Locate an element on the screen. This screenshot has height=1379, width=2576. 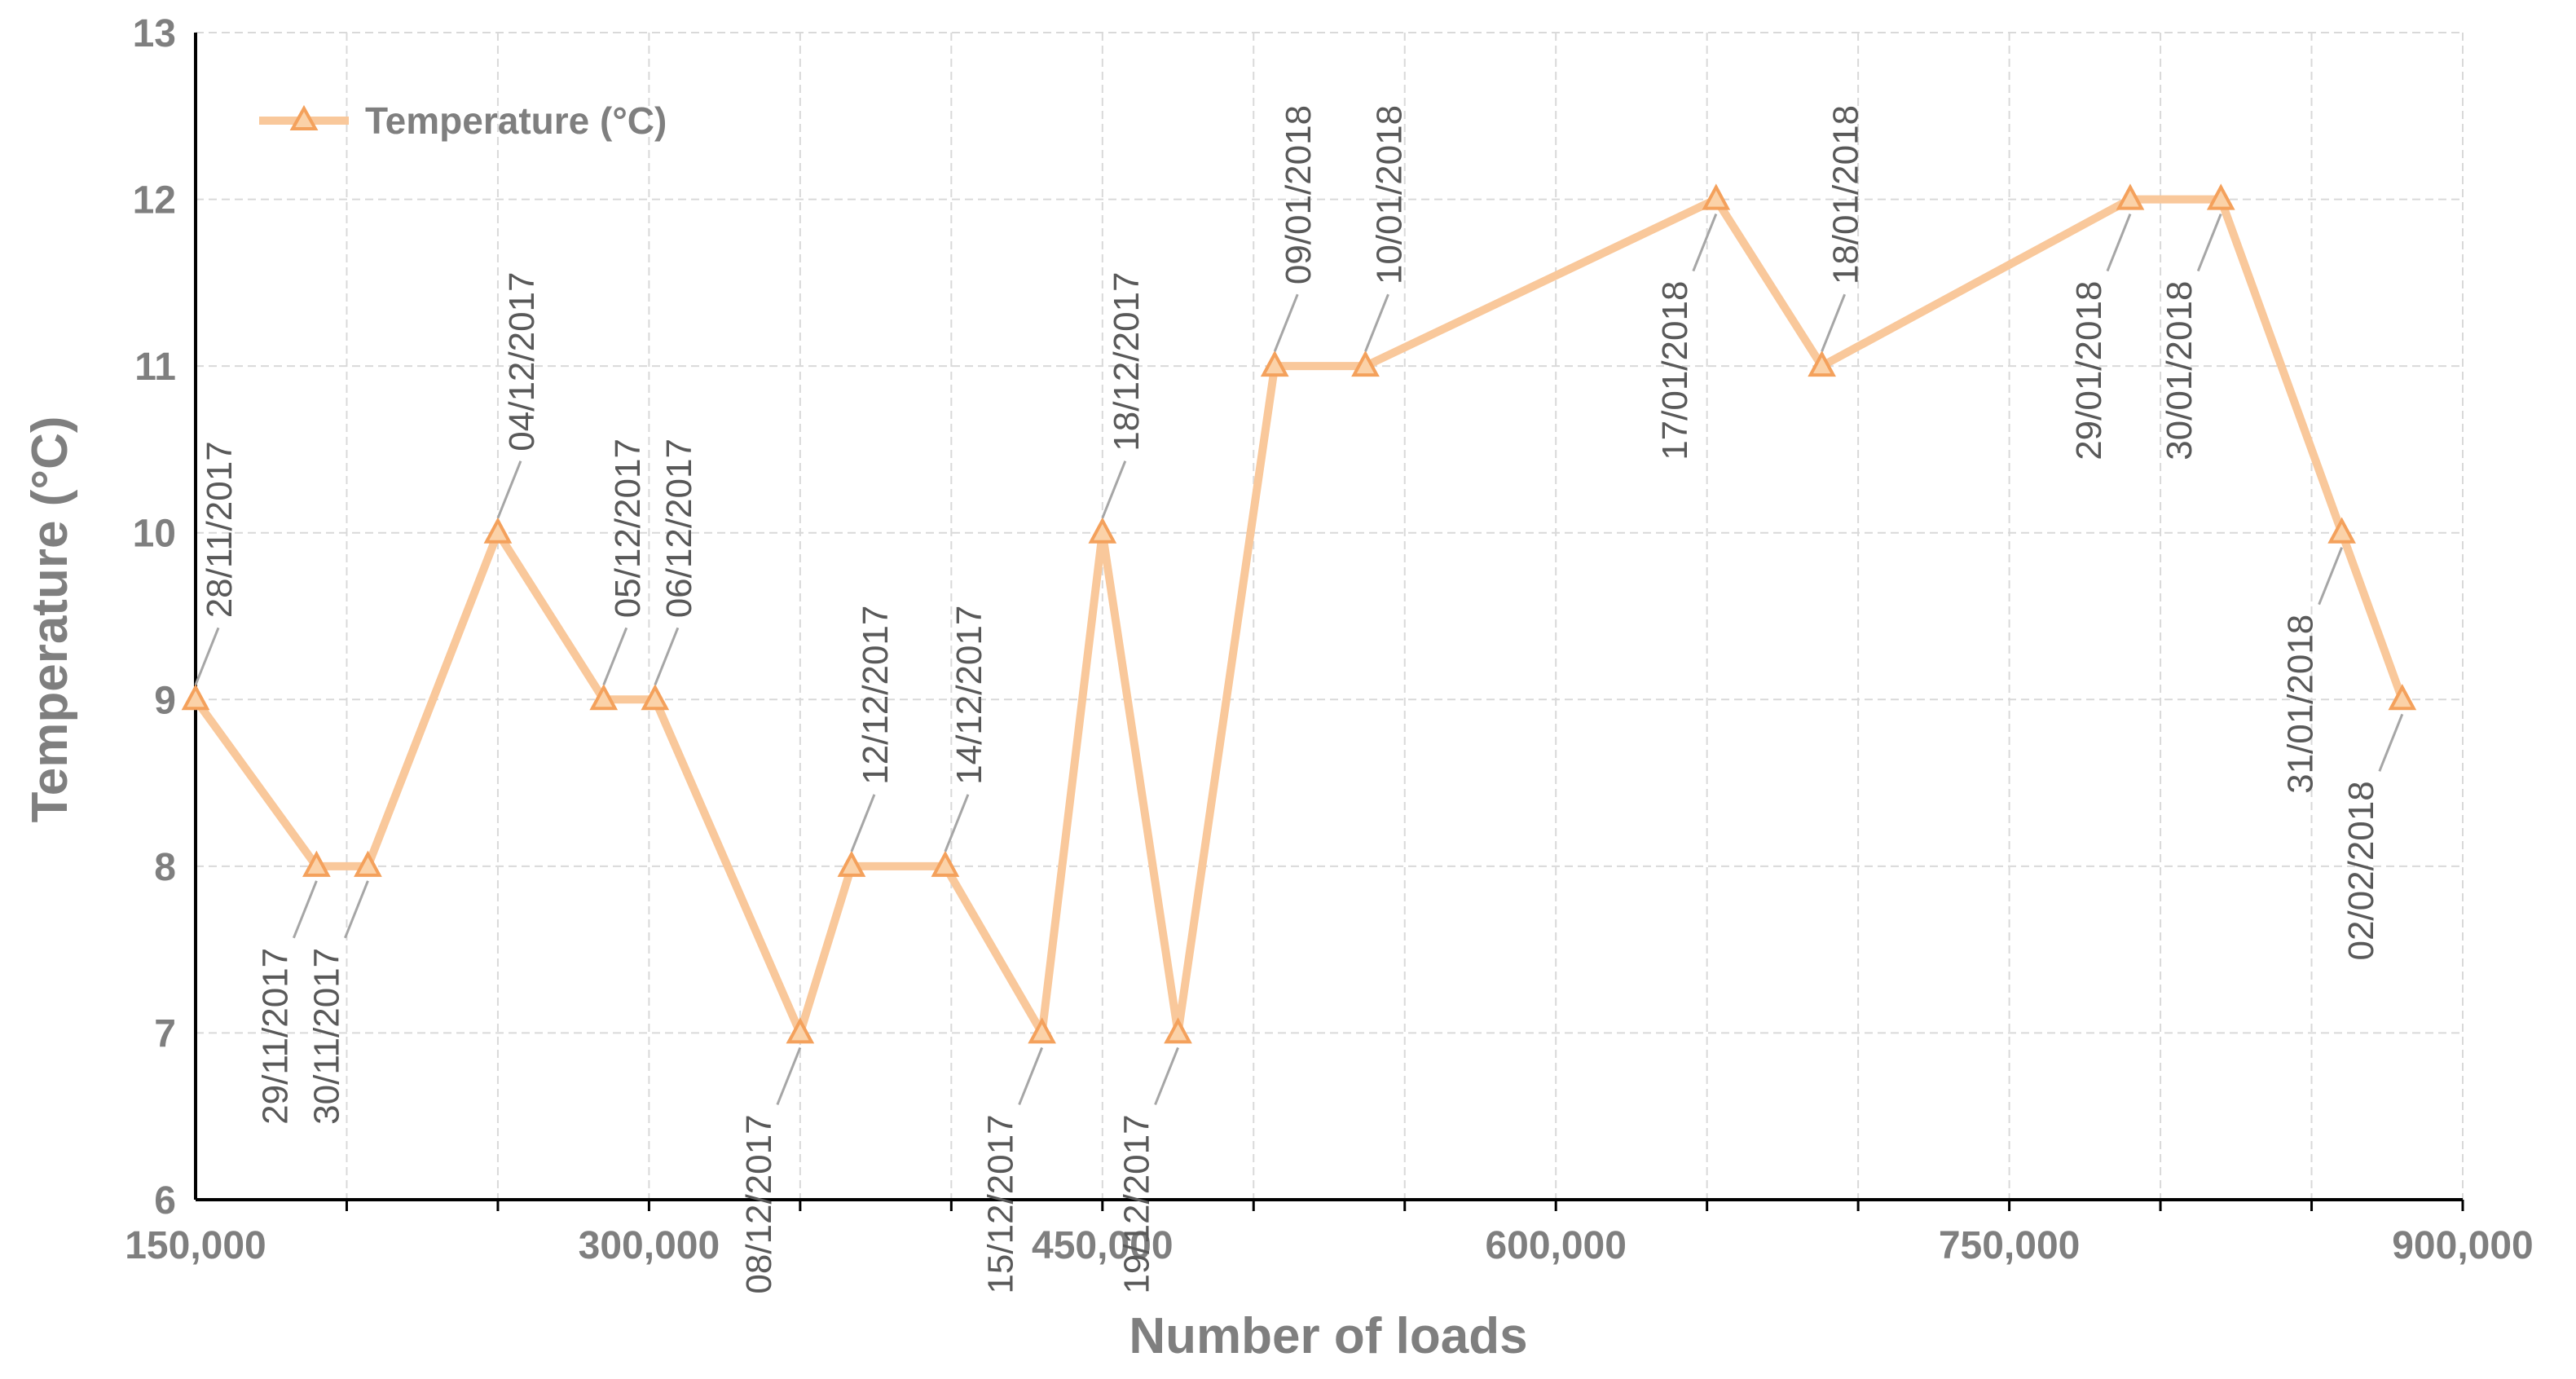
legend-triangle-marker is located at coordinates (304, 117).